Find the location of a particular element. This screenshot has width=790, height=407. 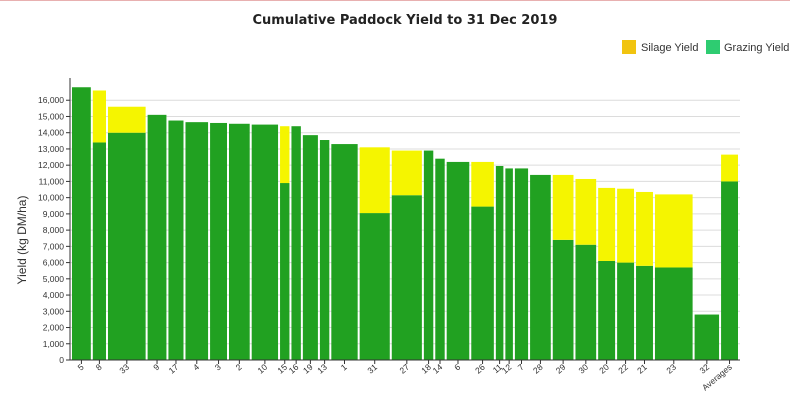

x-tick-label: 2 is located at coordinates (239, 367).